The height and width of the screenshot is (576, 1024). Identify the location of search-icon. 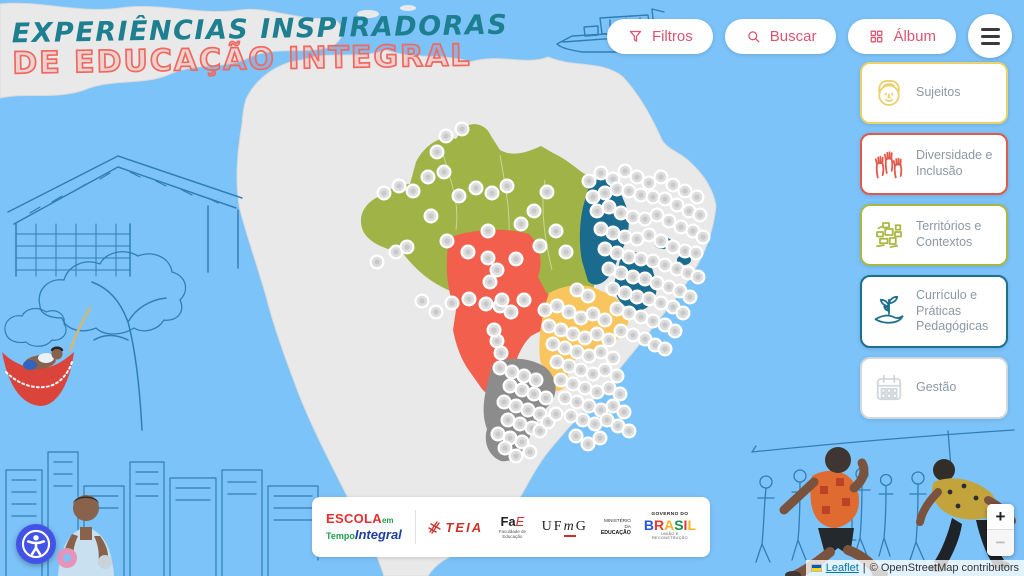
(754, 36).